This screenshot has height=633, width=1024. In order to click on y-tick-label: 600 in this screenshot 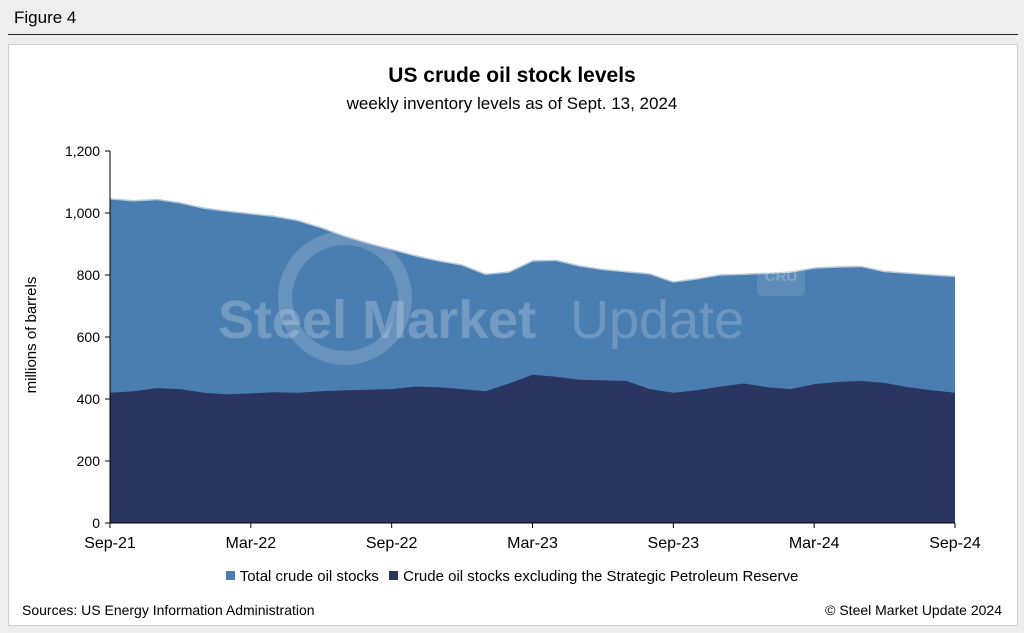, I will do `click(89, 337)`.